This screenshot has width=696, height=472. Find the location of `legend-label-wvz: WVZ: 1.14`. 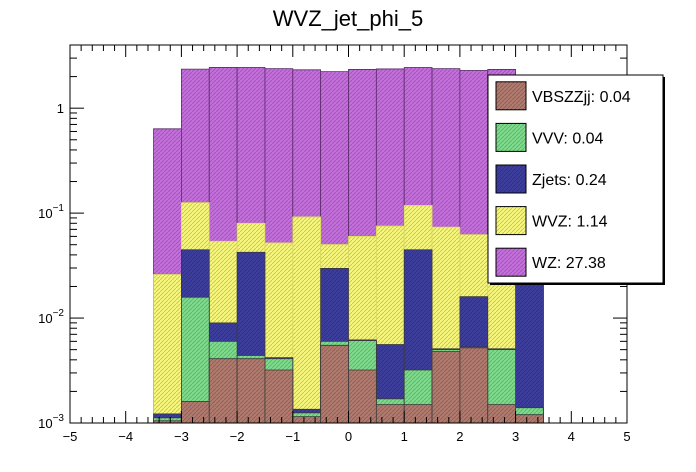

legend-label-wvz: WVZ: 1.14 is located at coordinates (570, 222).